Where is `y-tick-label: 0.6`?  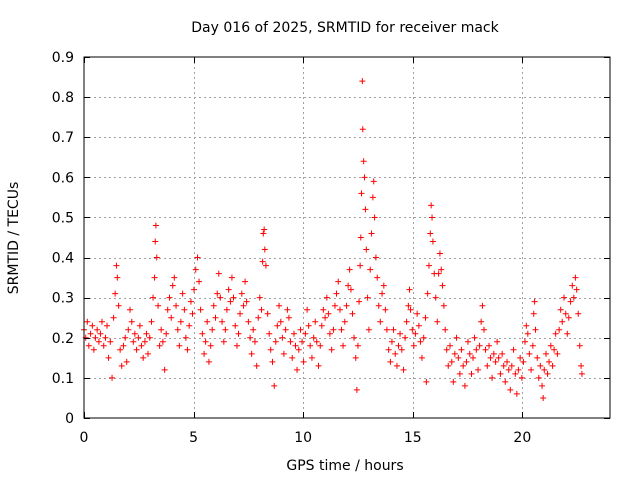 y-tick-label: 0.6 is located at coordinates (63, 178).